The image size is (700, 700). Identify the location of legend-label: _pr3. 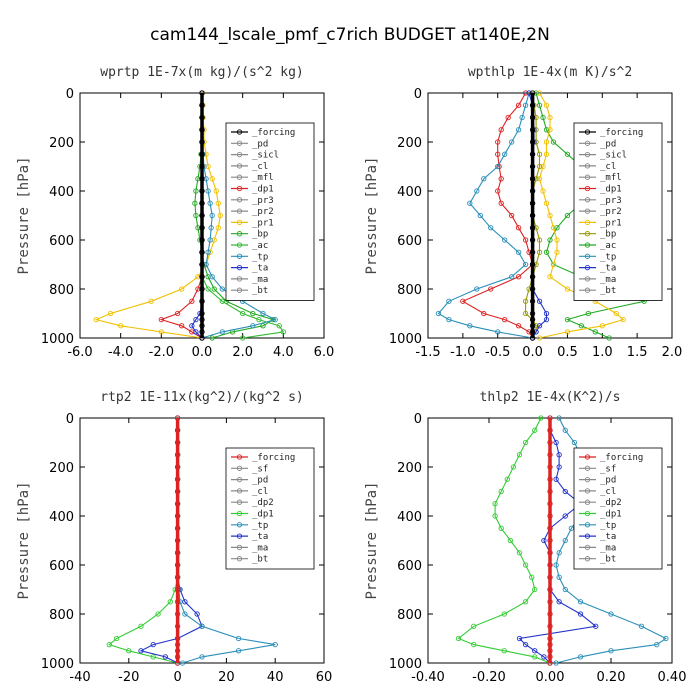
(611, 201).